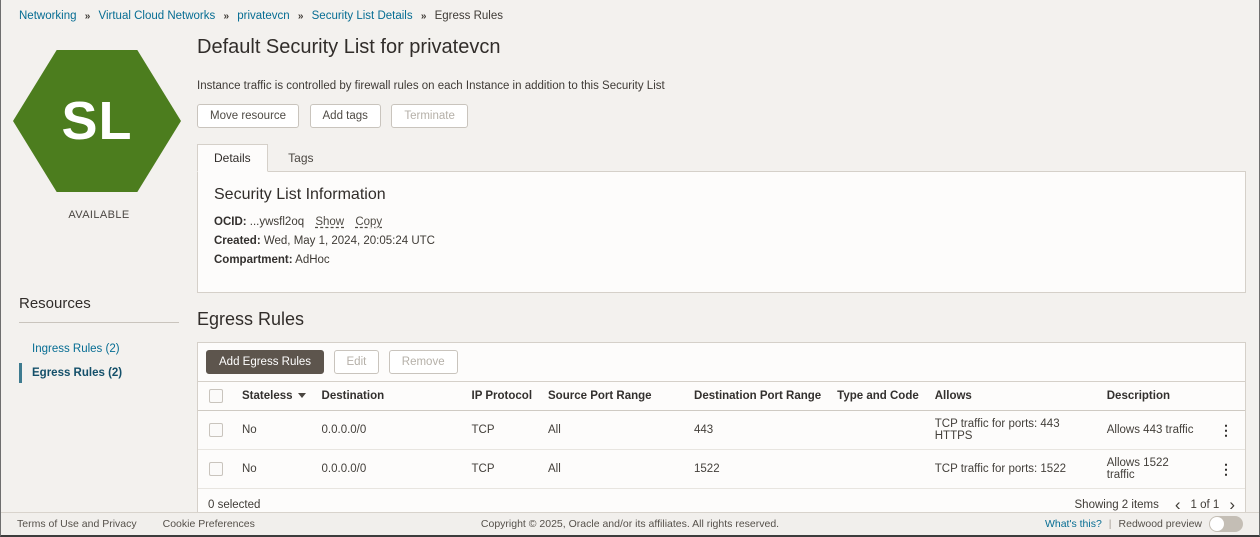 Image resolution: width=1260 pixels, height=537 pixels. What do you see at coordinates (251, 319) in the screenshot?
I see `egress-rules-section-title: Egress Rules` at bounding box center [251, 319].